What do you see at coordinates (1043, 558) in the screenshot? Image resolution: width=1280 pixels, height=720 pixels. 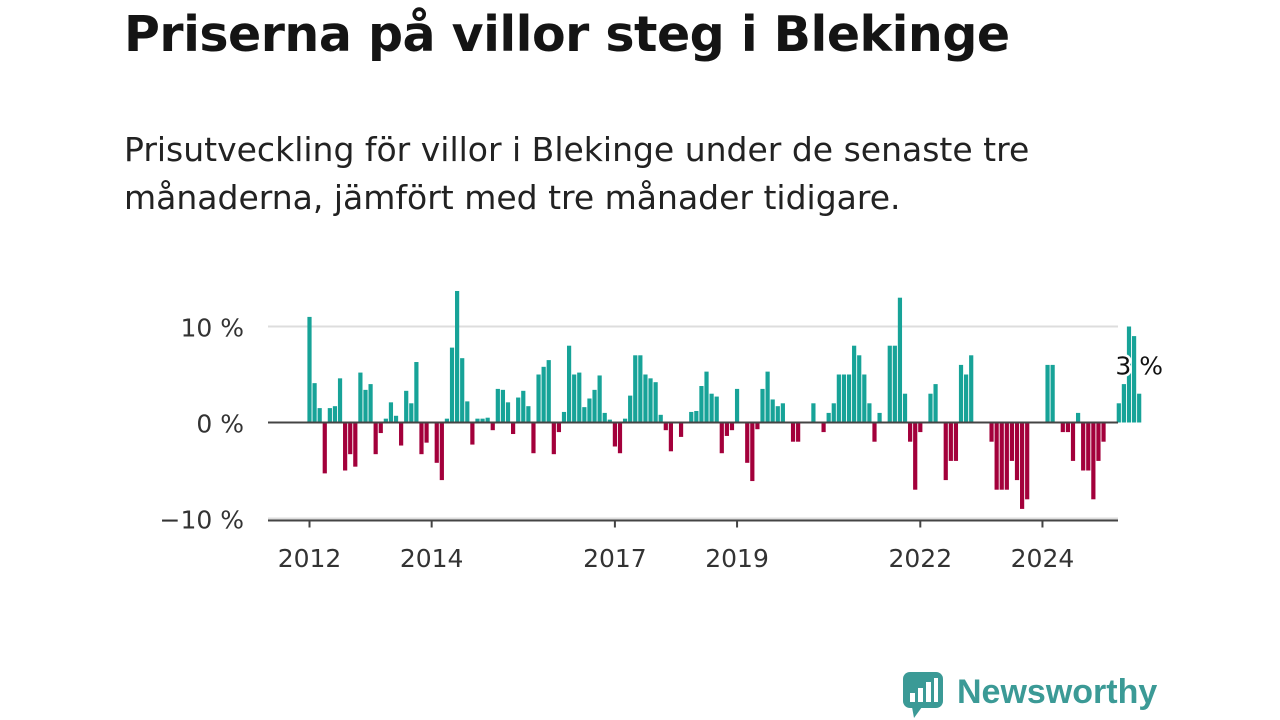 I see `x-tick-label: 2024` at bounding box center [1043, 558].